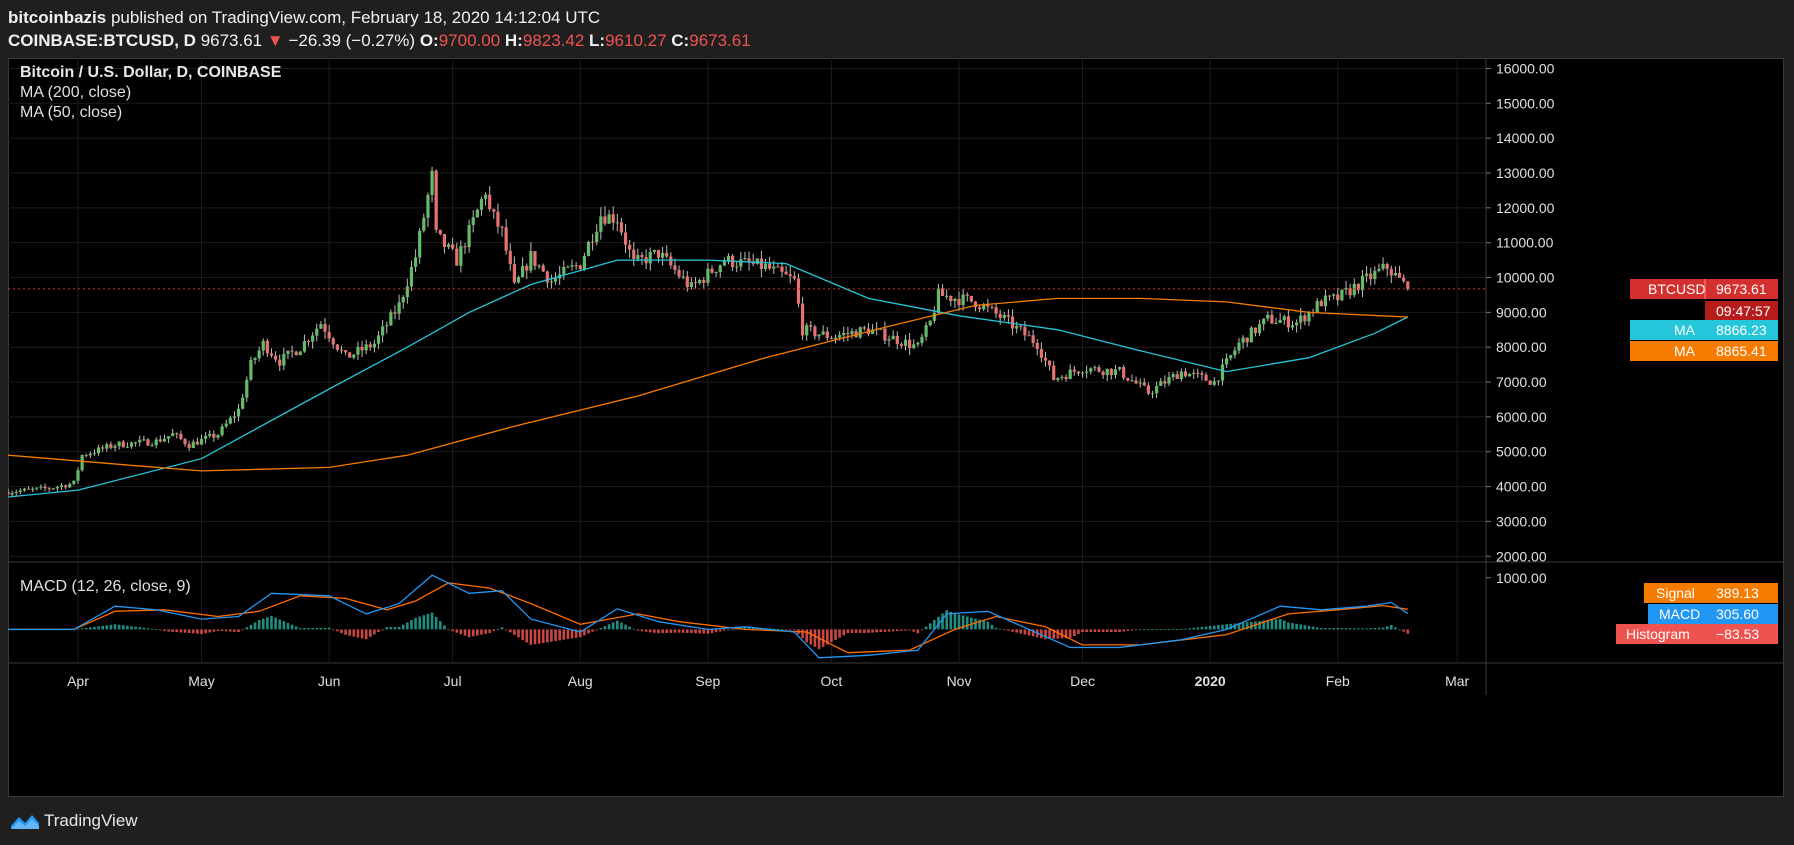 This screenshot has width=1794, height=845. Describe the element at coordinates (1525, 278) in the screenshot. I see `price-tick-label: 10000.00` at that location.